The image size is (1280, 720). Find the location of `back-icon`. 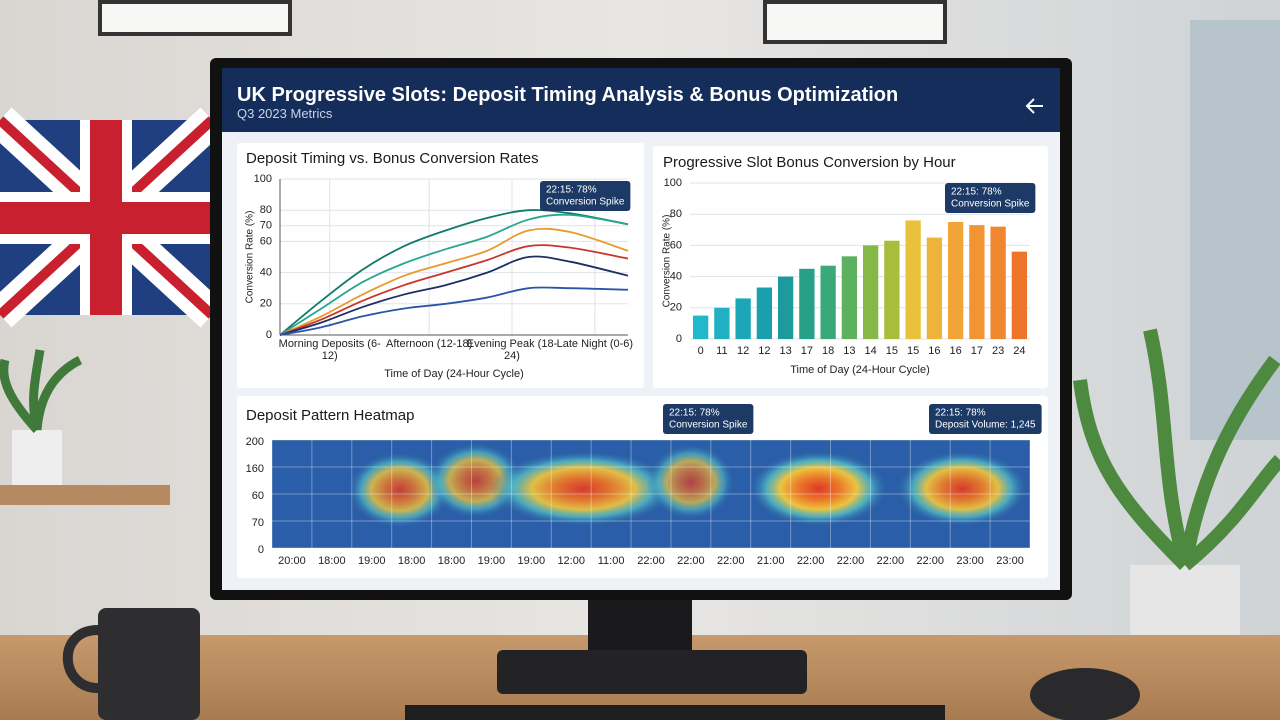

back-icon is located at coordinates (1034, 106).